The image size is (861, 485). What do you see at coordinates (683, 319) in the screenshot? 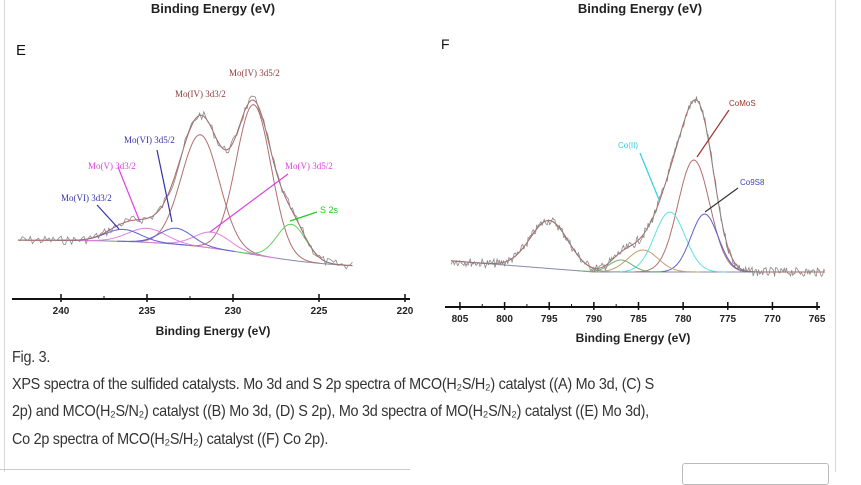
I see `tick-label: 780` at bounding box center [683, 319].